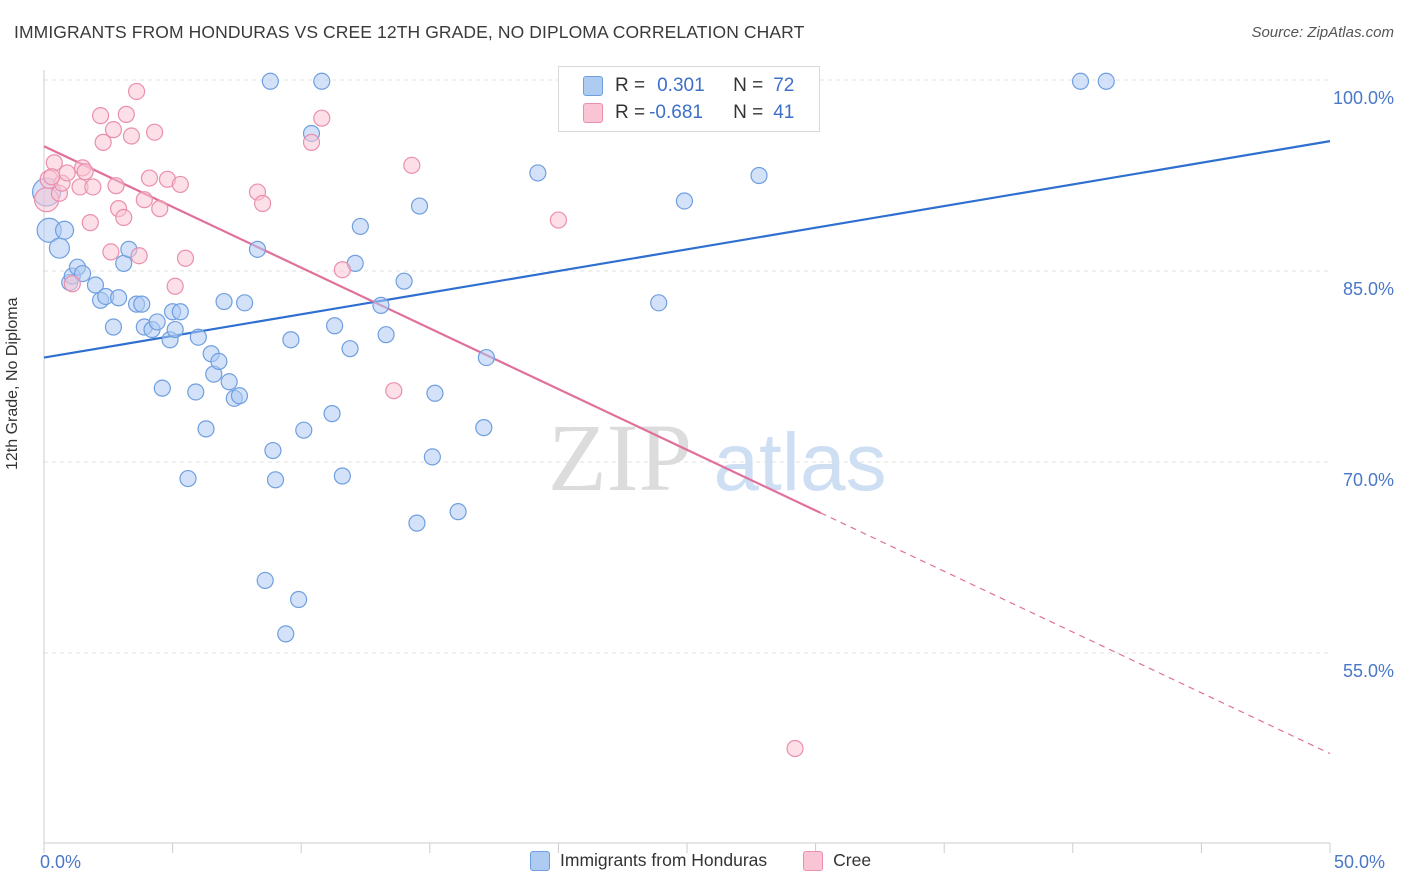 This screenshot has width=1406, height=892. I want to click on stats-row-cree: R = -0.681 N = 41, so click(688, 113).